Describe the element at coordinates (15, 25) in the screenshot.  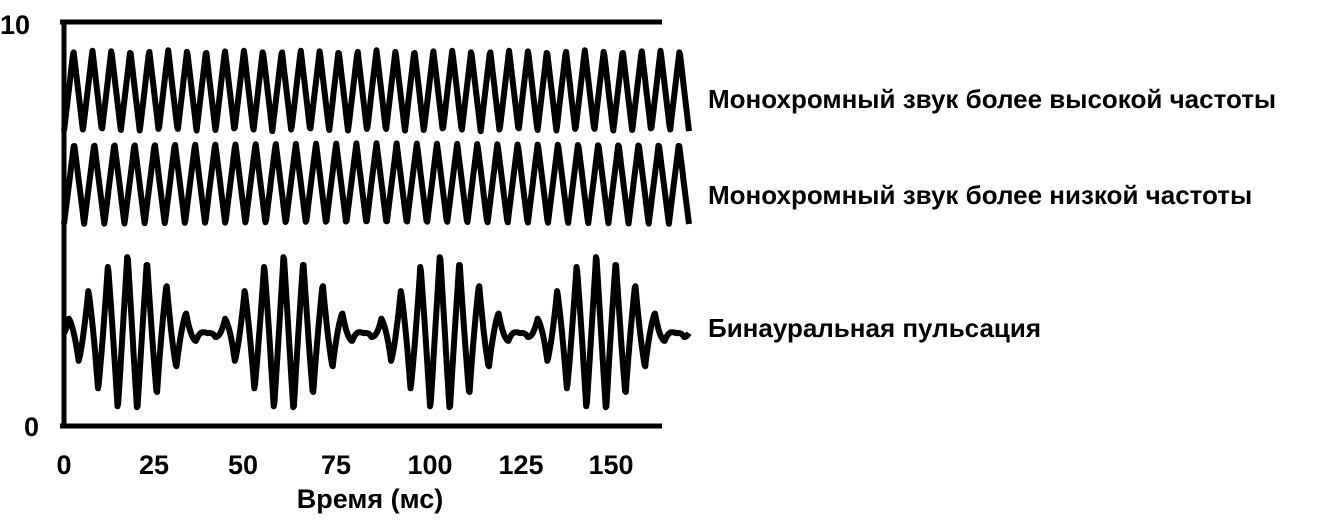
I see `y-tick-label-top: 10` at that location.